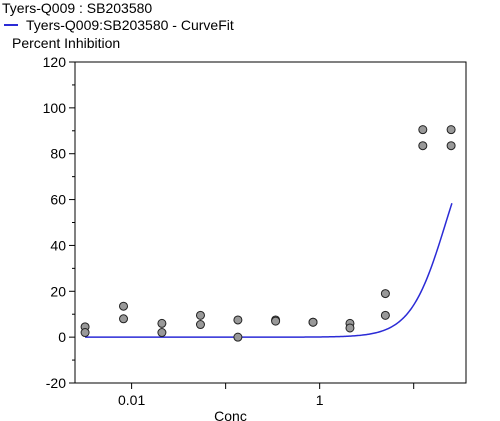  Describe the element at coordinates (58, 200) in the screenshot. I see `y-tick-label: 60` at that location.